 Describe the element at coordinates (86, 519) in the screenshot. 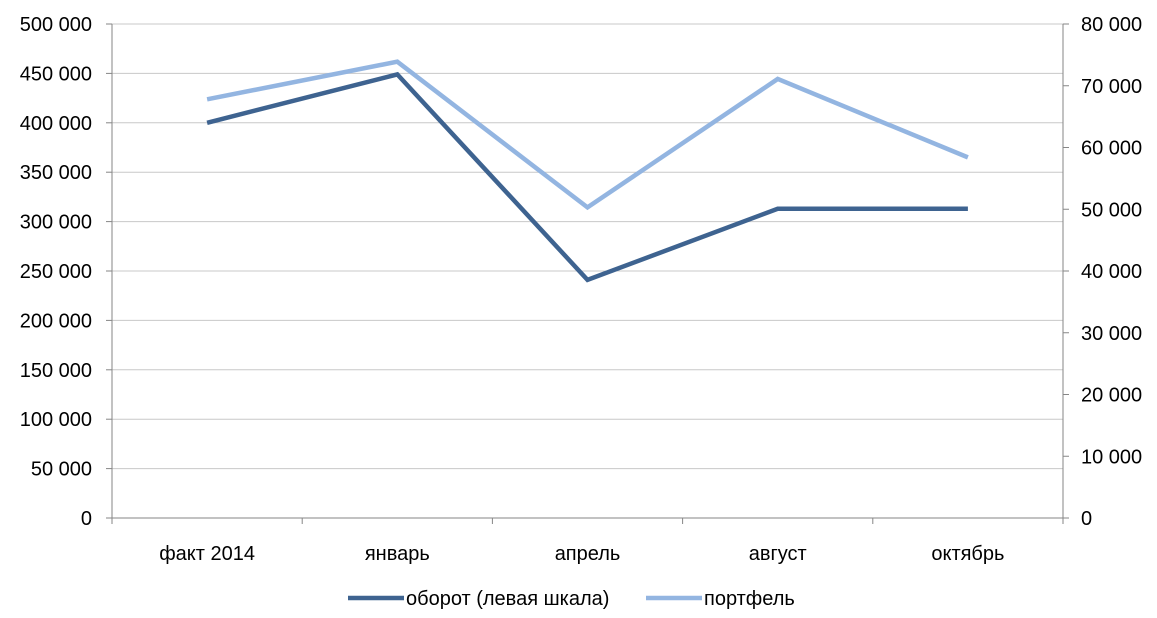

I see `left-tick-label: 0` at that location.